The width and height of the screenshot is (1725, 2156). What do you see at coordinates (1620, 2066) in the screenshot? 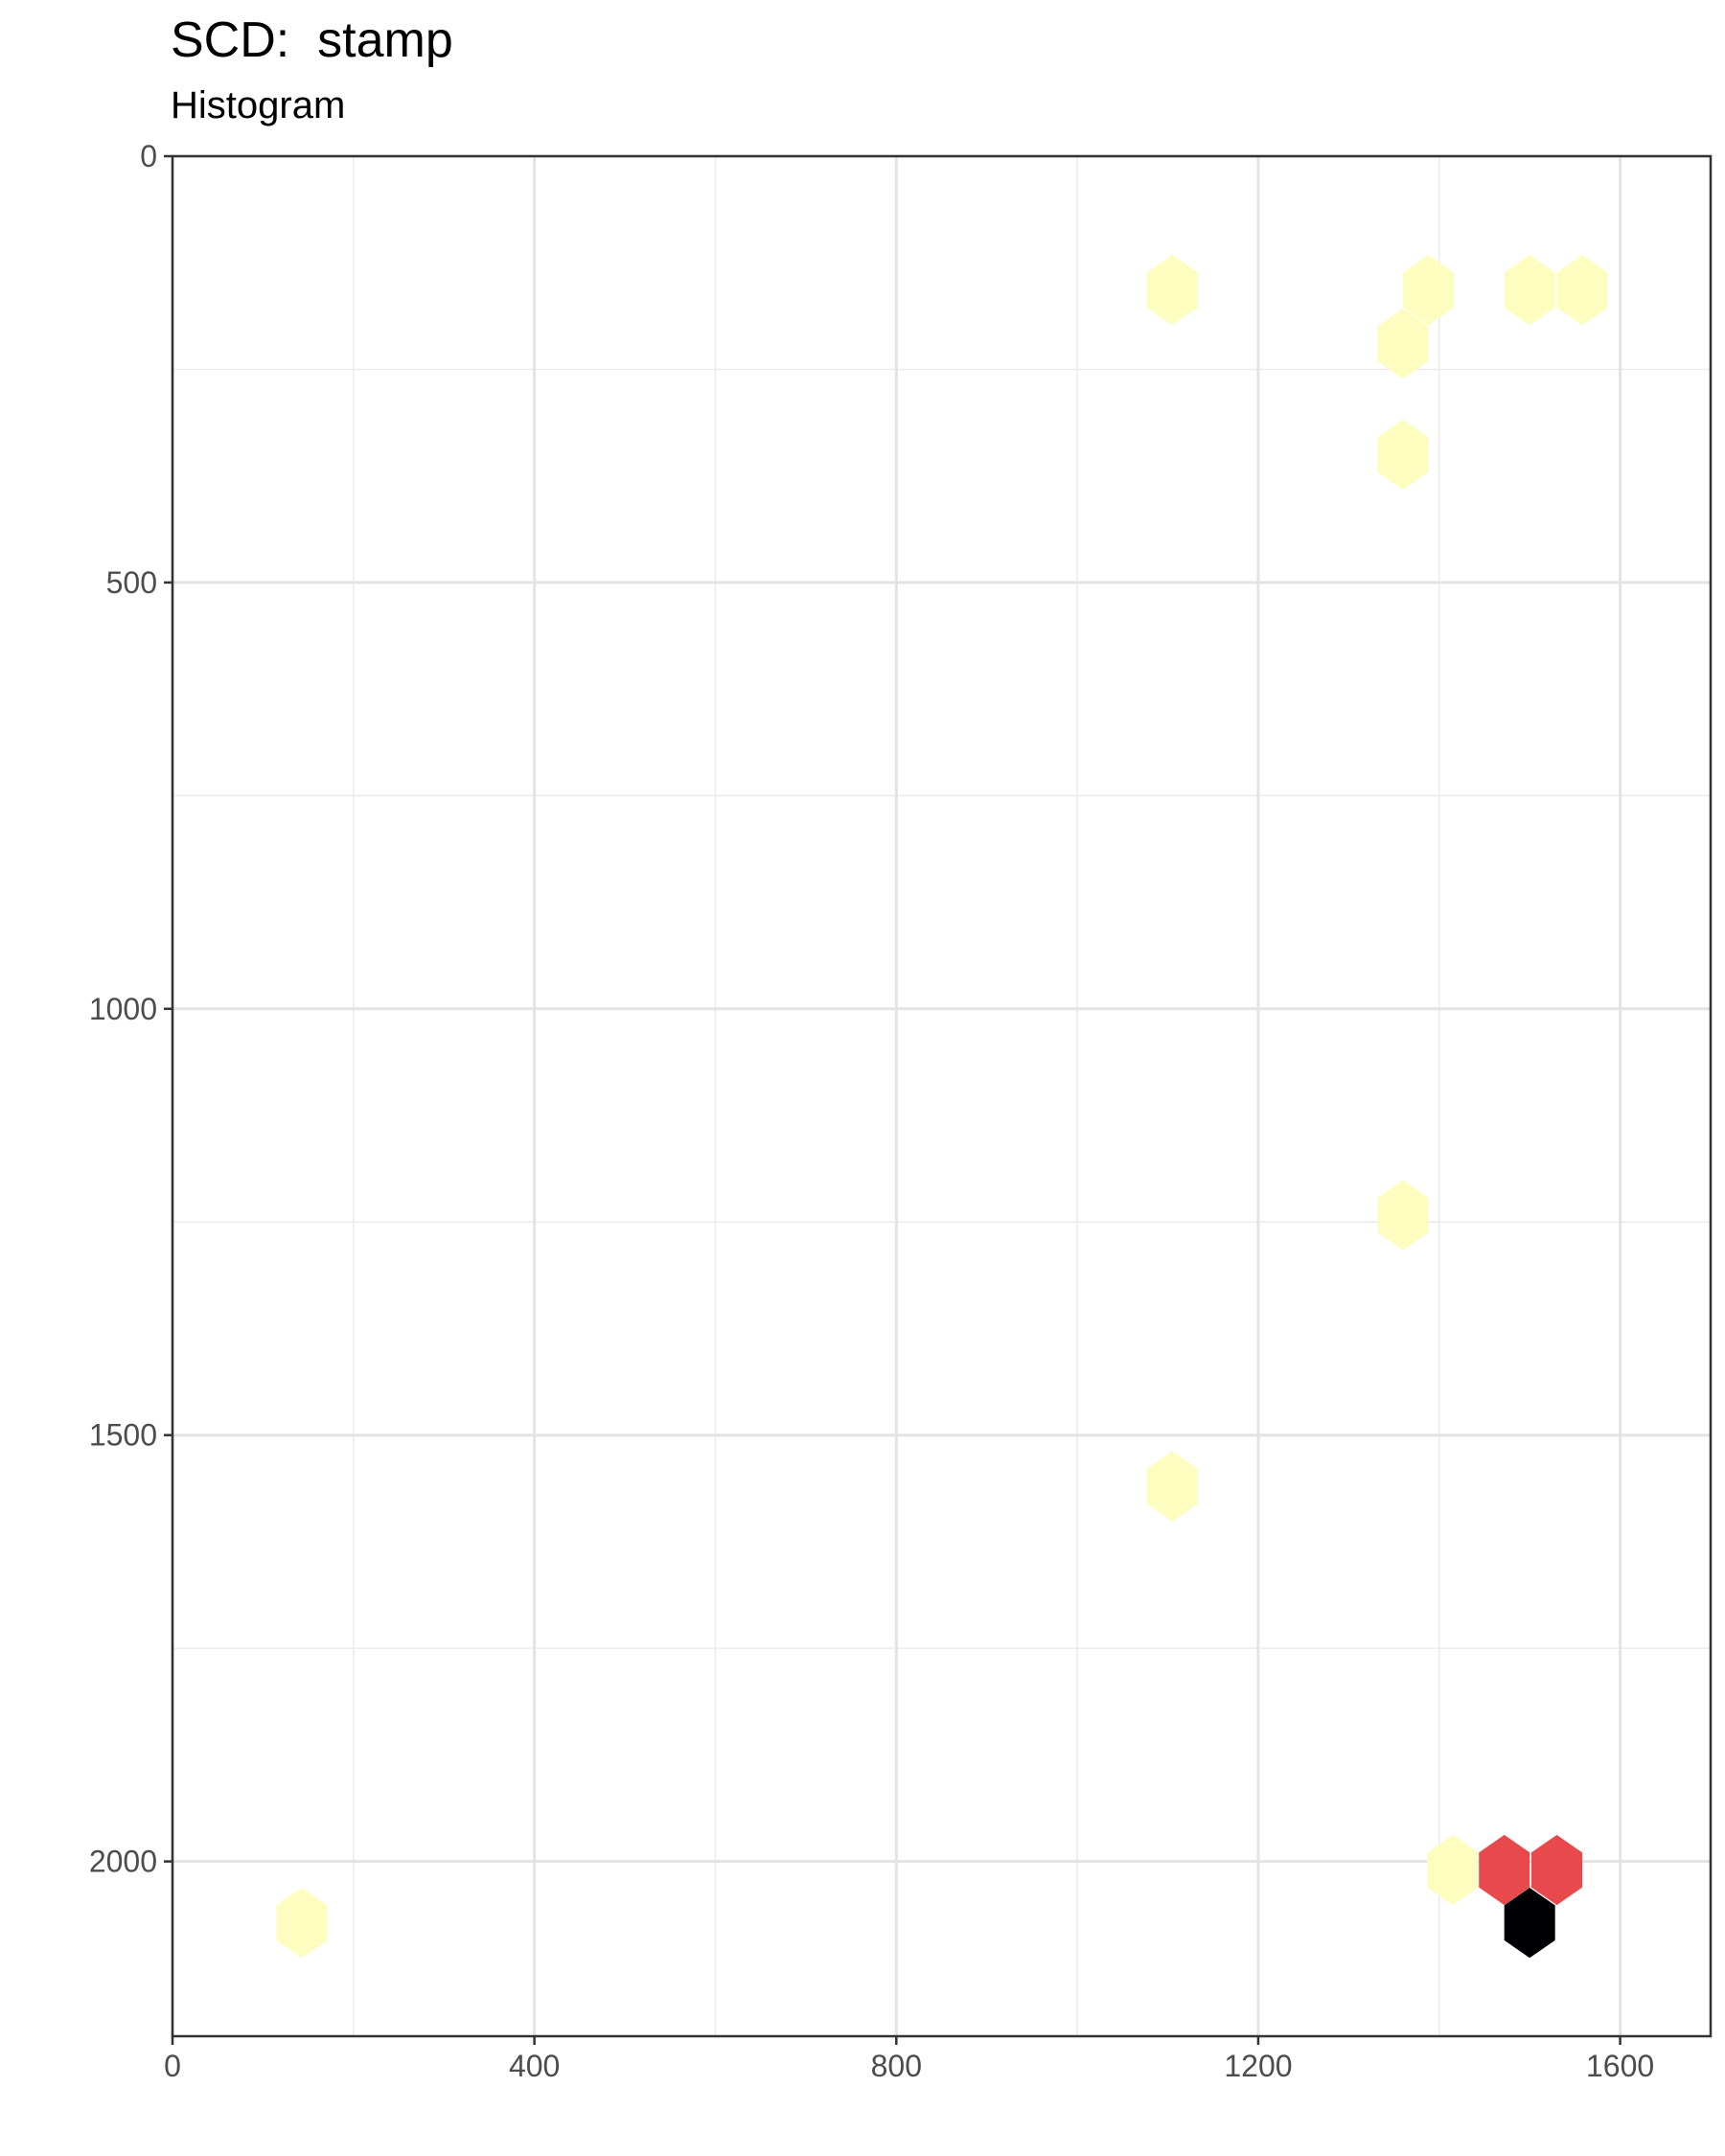
I see `x-tick-label: 1600` at bounding box center [1620, 2066].